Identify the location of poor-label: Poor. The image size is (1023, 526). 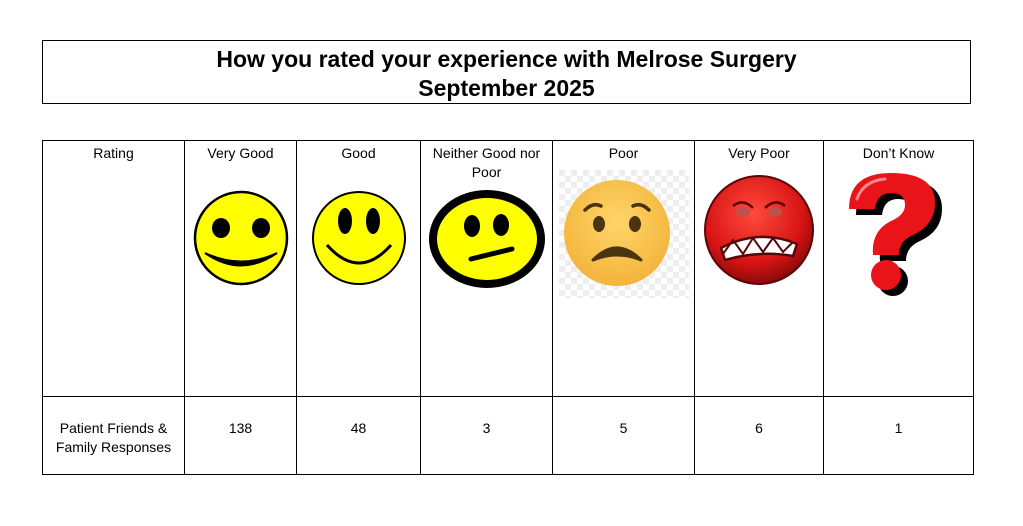
(623, 153).